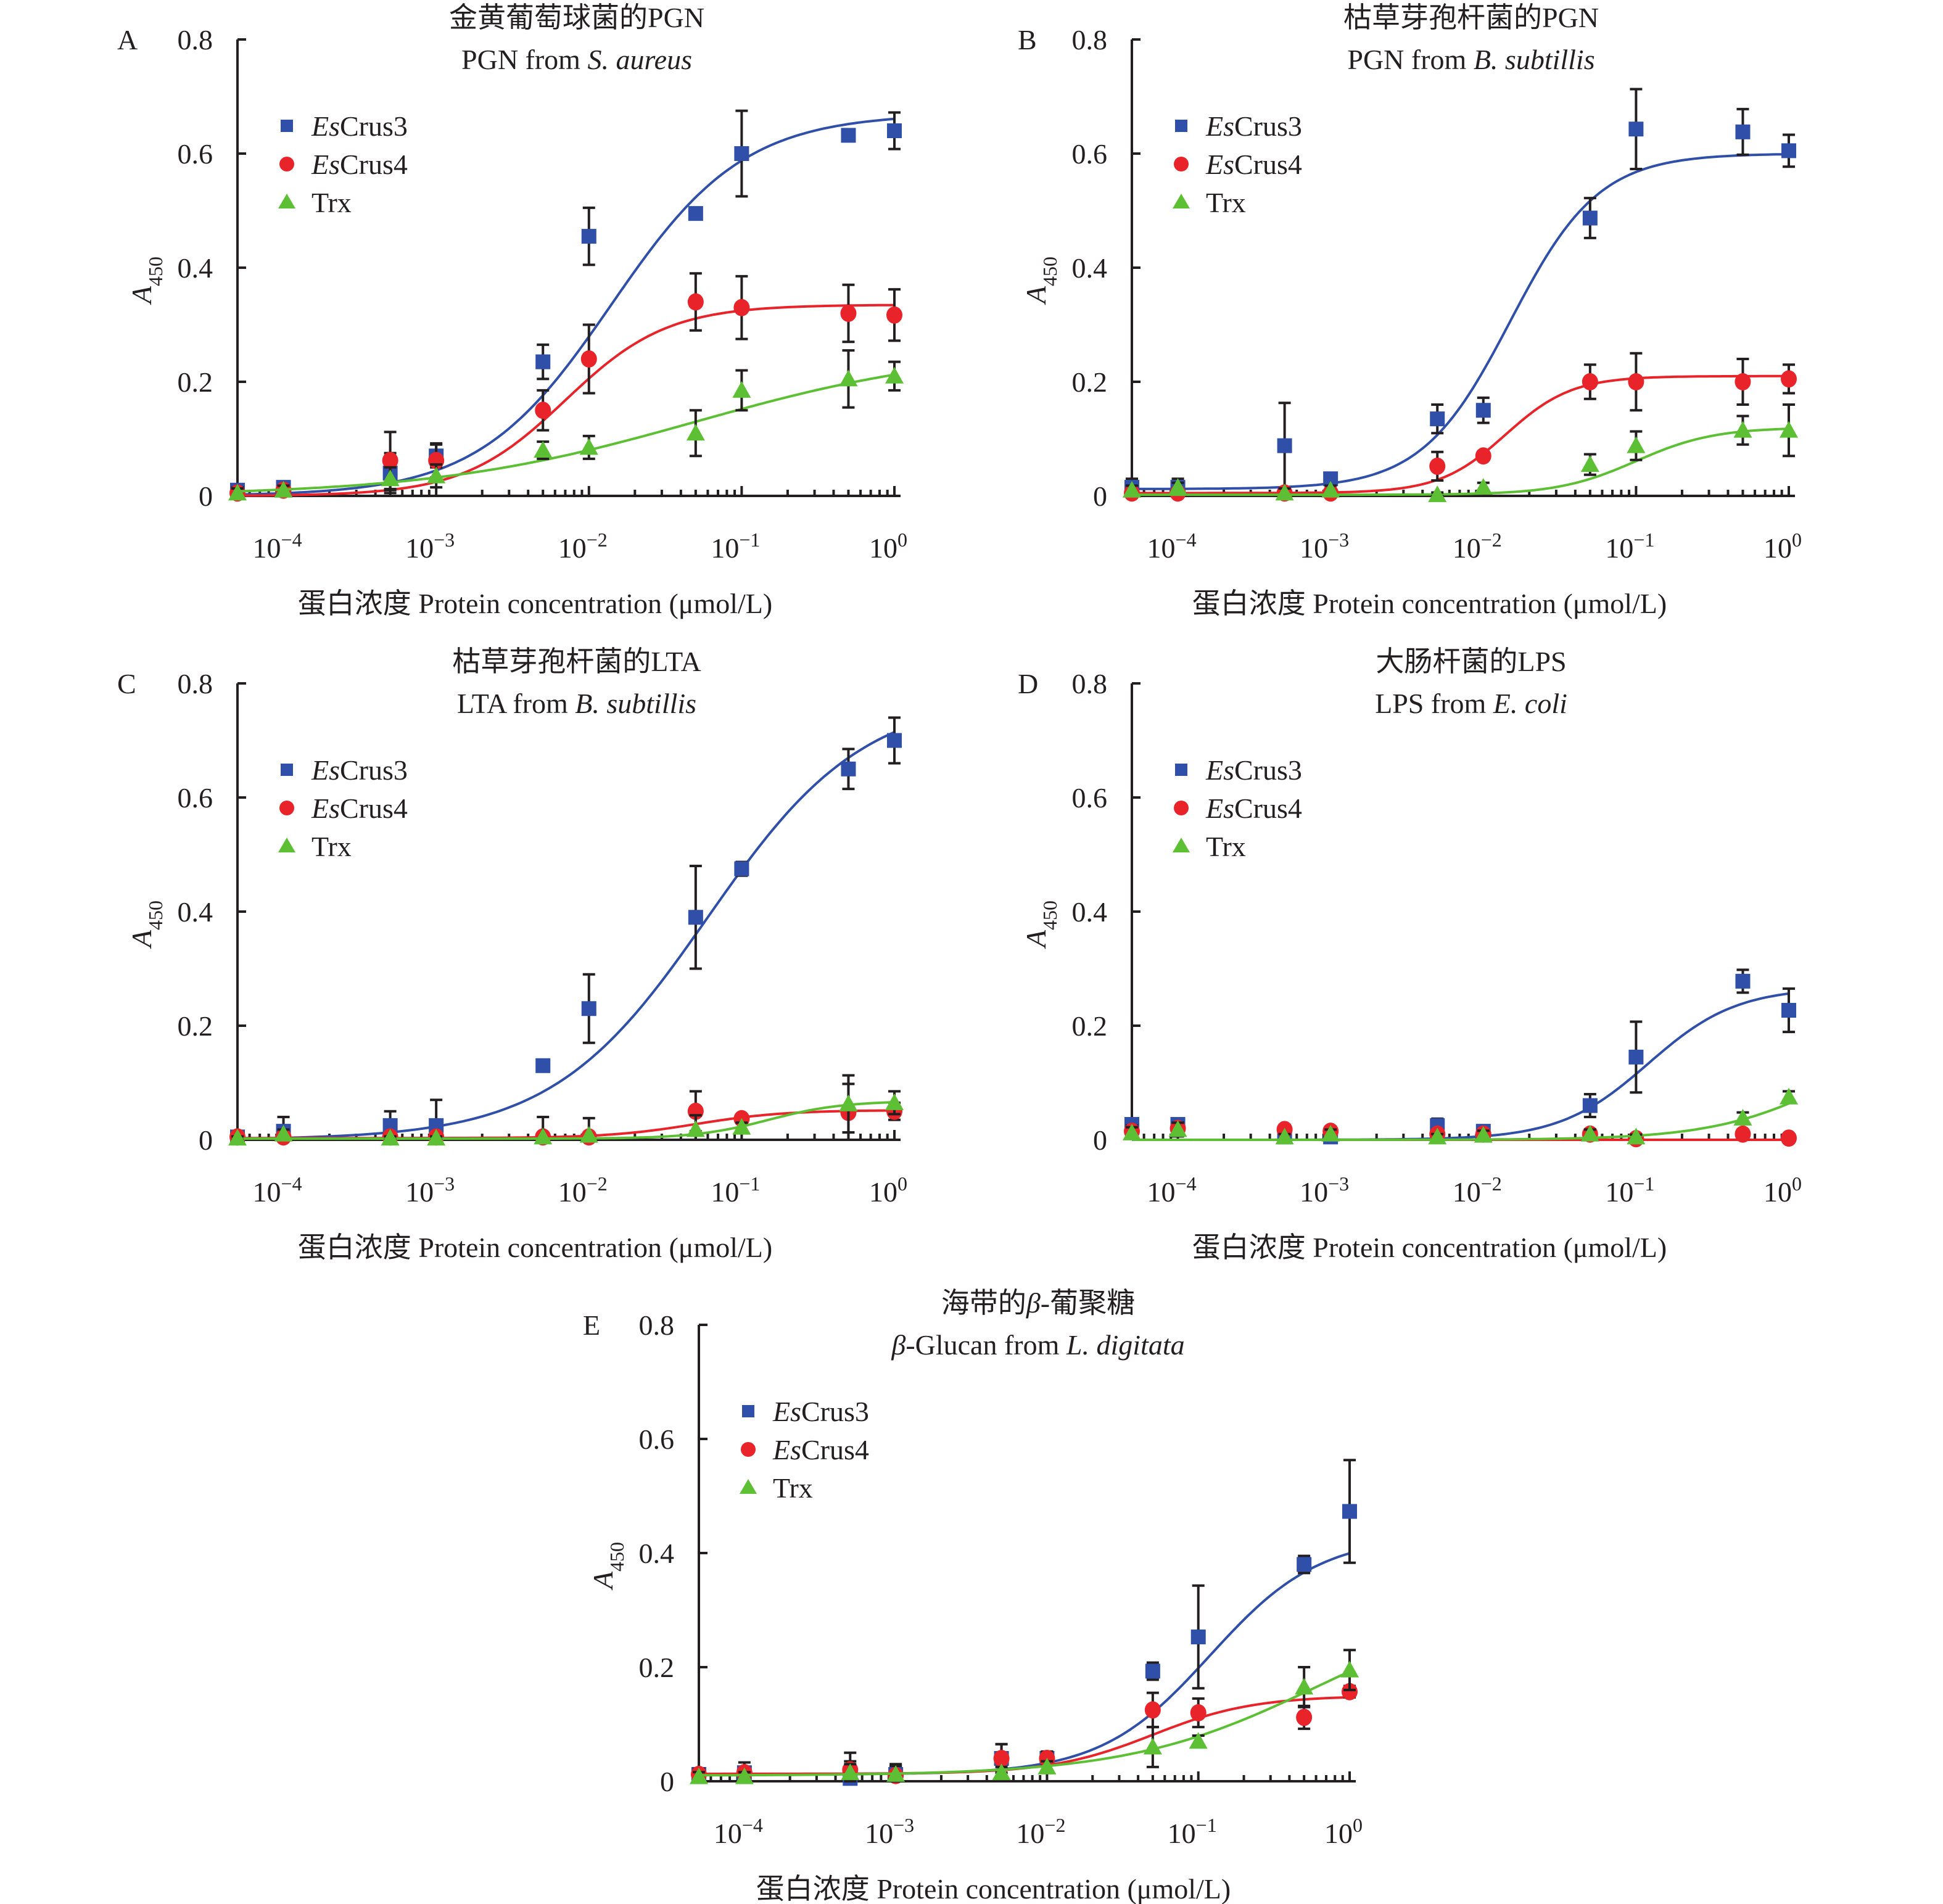 The width and height of the screenshot is (1943, 1904). What do you see at coordinates (1181, 770) in the screenshot?
I see `legend-marker-square` at bounding box center [1181, 770].